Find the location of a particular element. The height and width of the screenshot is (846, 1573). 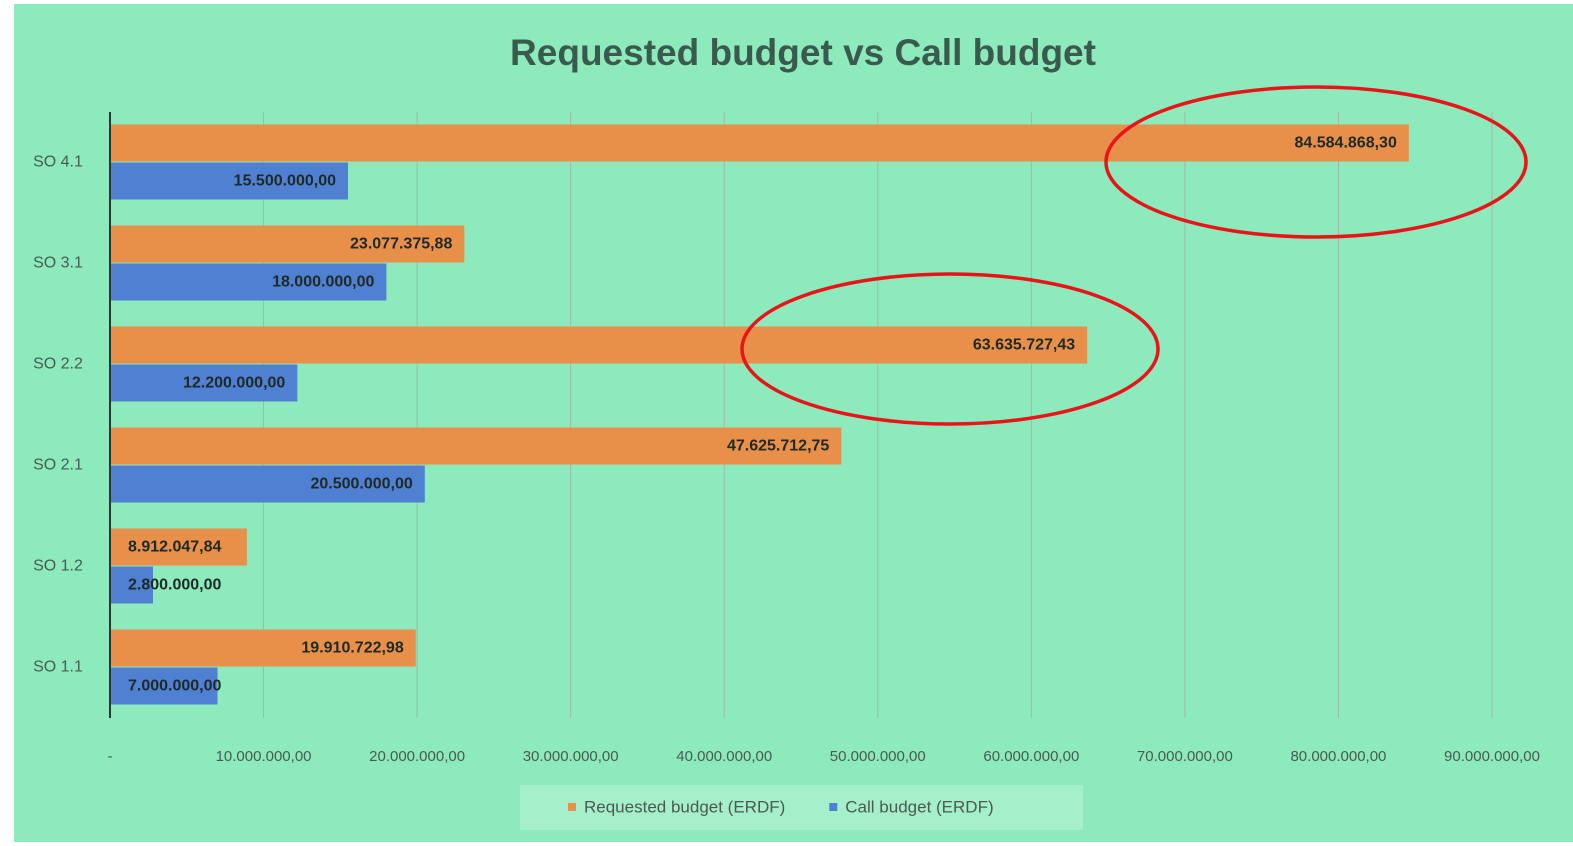

legend-label: Requested budget (ERDF) is located at coordinates (684, 806).